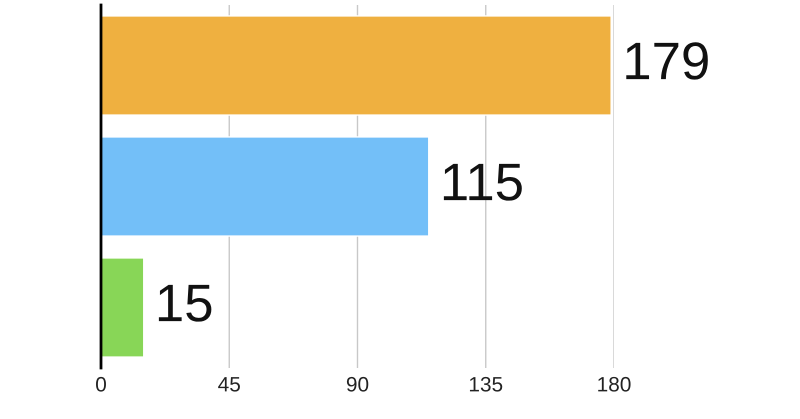 This screenshot has width=800, height=419. Describe the element at coordinates (229, 384) in the screenshot. I see `x-tick-label: 45` at that location.